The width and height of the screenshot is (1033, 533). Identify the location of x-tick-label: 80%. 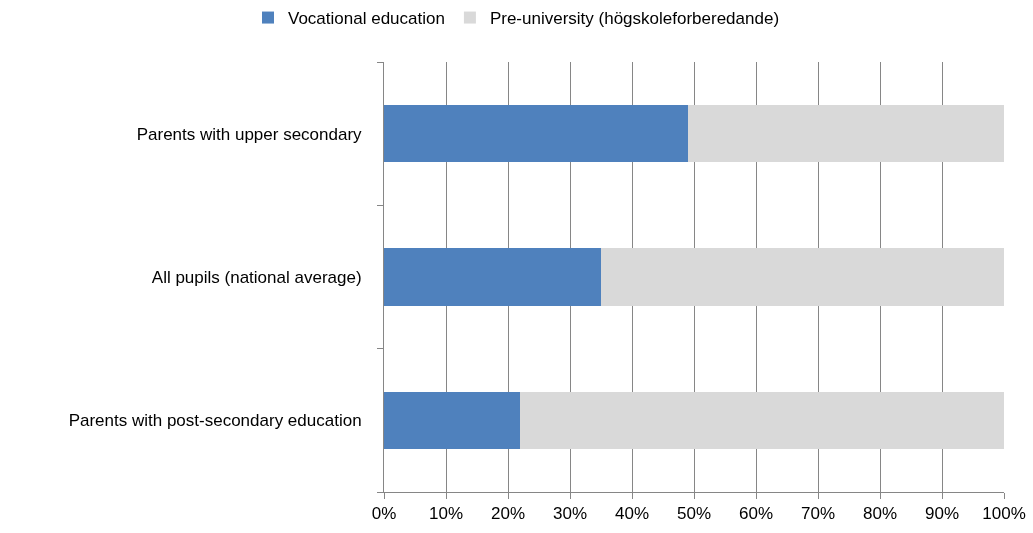
(880, 514).